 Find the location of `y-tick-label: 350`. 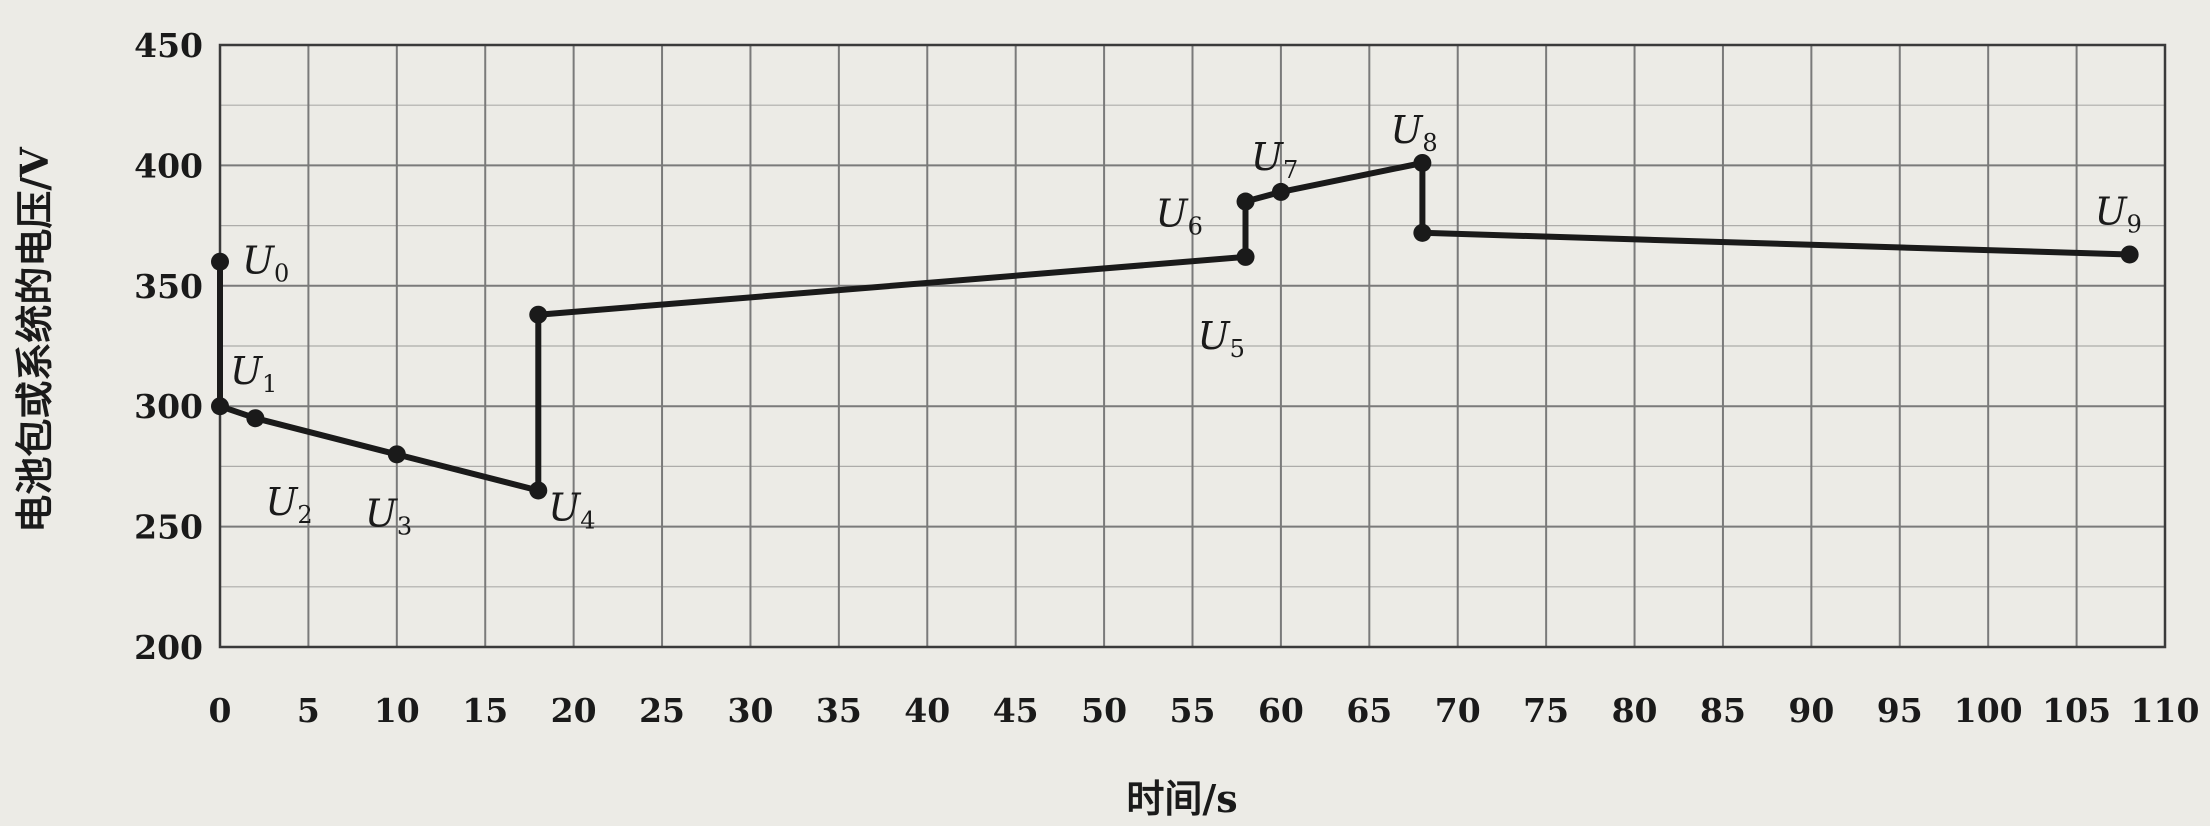

y-tick-label: 350 is located at coordinates (168, 286).